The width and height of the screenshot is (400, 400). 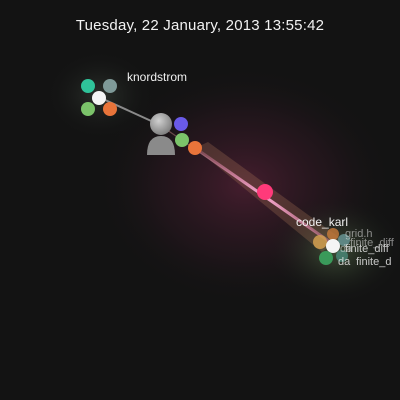 I want to click on user-name-label: knordstrom, so click(x=157, y=77).